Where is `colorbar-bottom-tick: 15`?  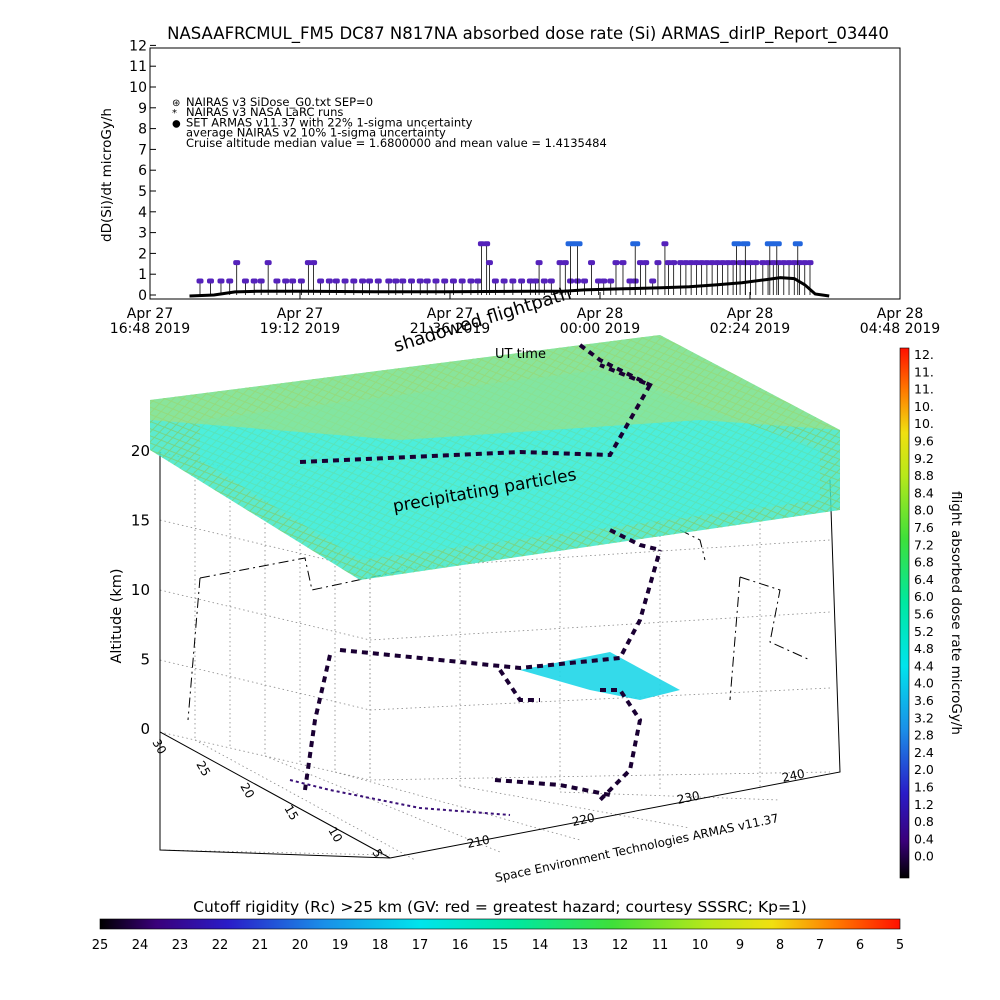
colorbar-bottom-tick: 15 is located at coordinates (500, 945).